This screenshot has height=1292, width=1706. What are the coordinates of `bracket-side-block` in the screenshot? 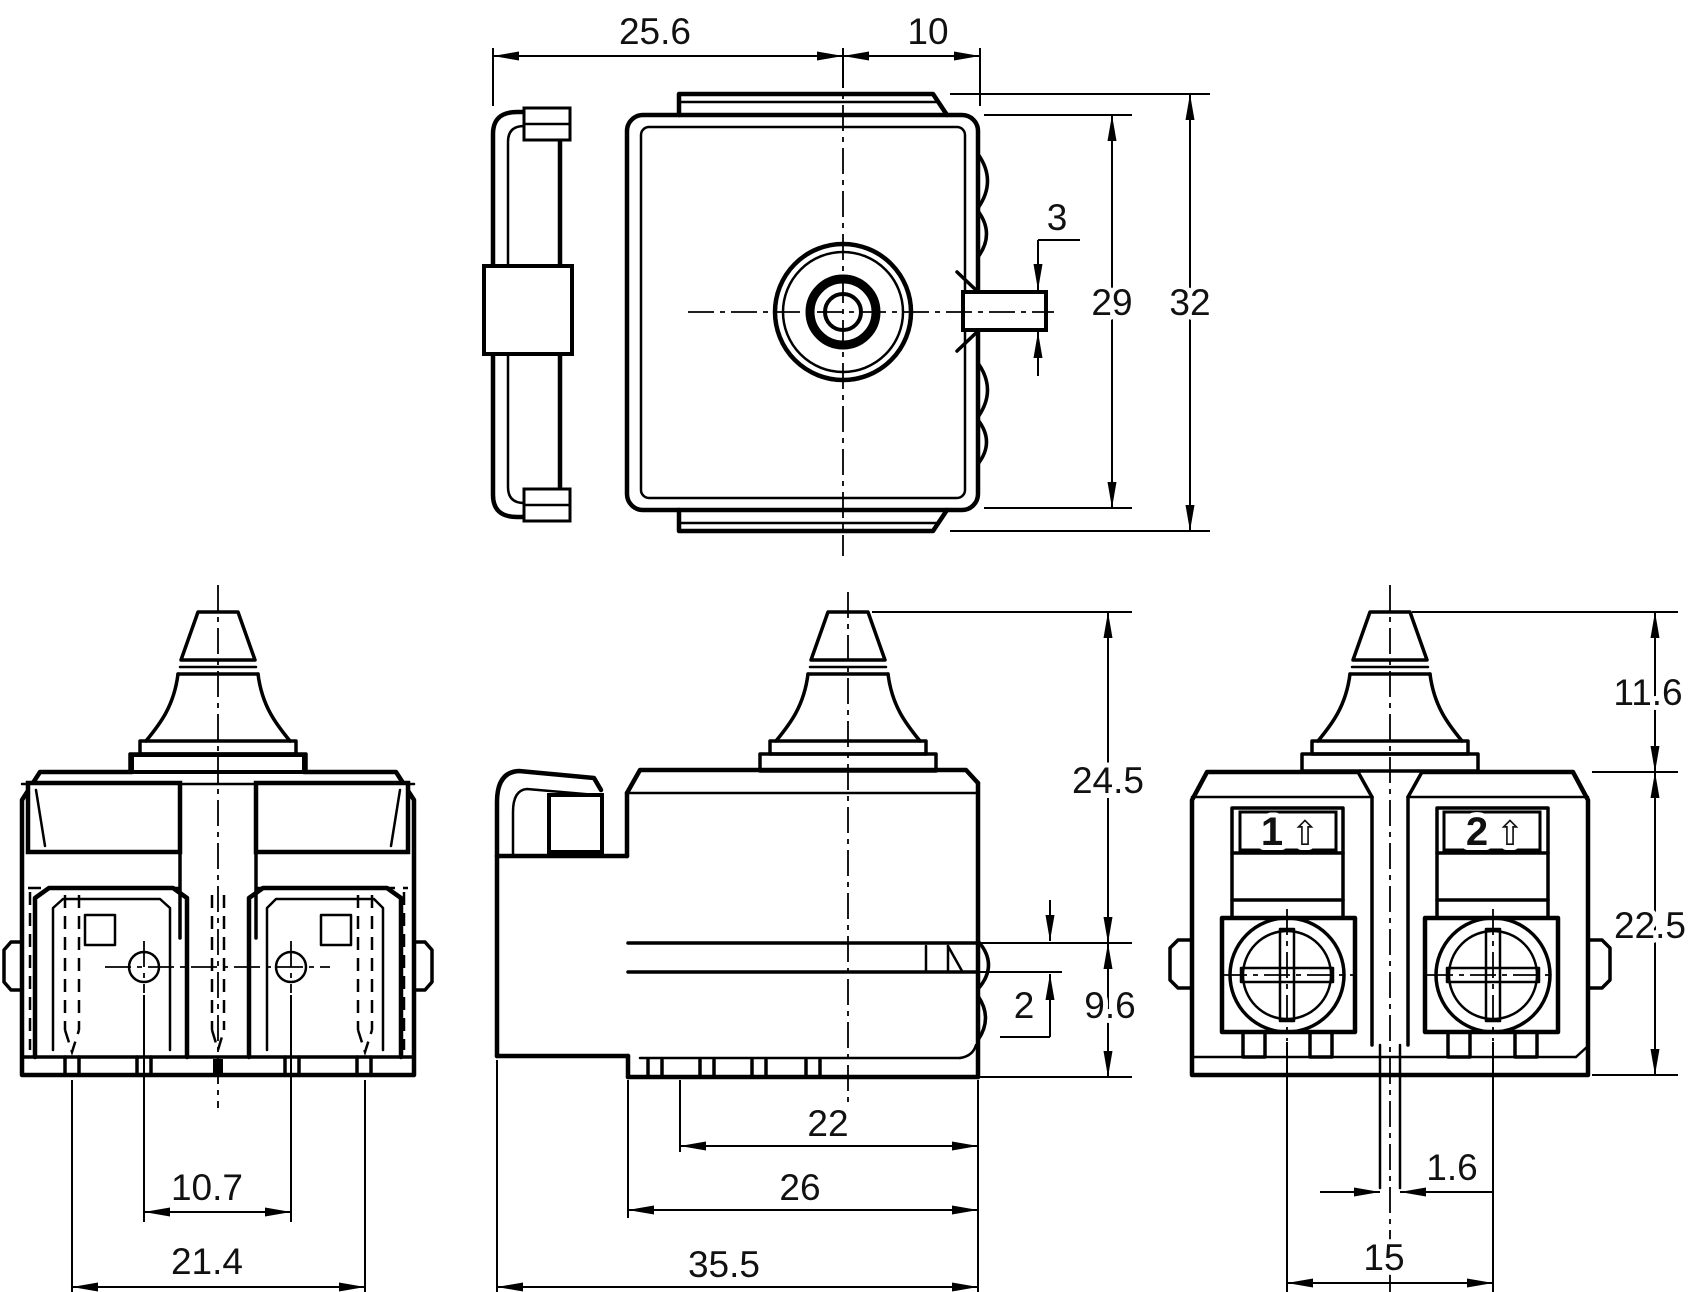 It's located at (528, 310).